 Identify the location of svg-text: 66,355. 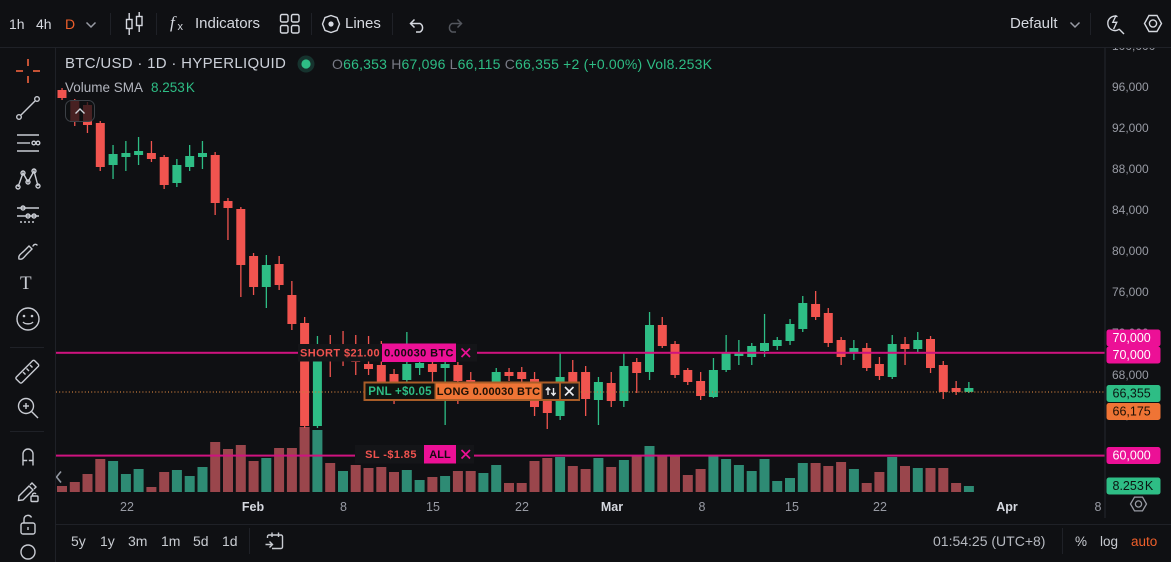
(1132, 394).